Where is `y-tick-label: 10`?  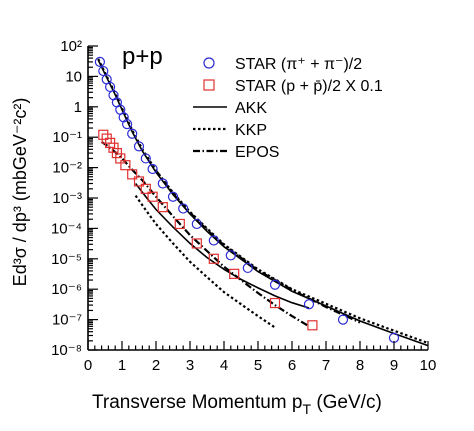
y-tick-label: 10 is located at coordinates (73, 76).